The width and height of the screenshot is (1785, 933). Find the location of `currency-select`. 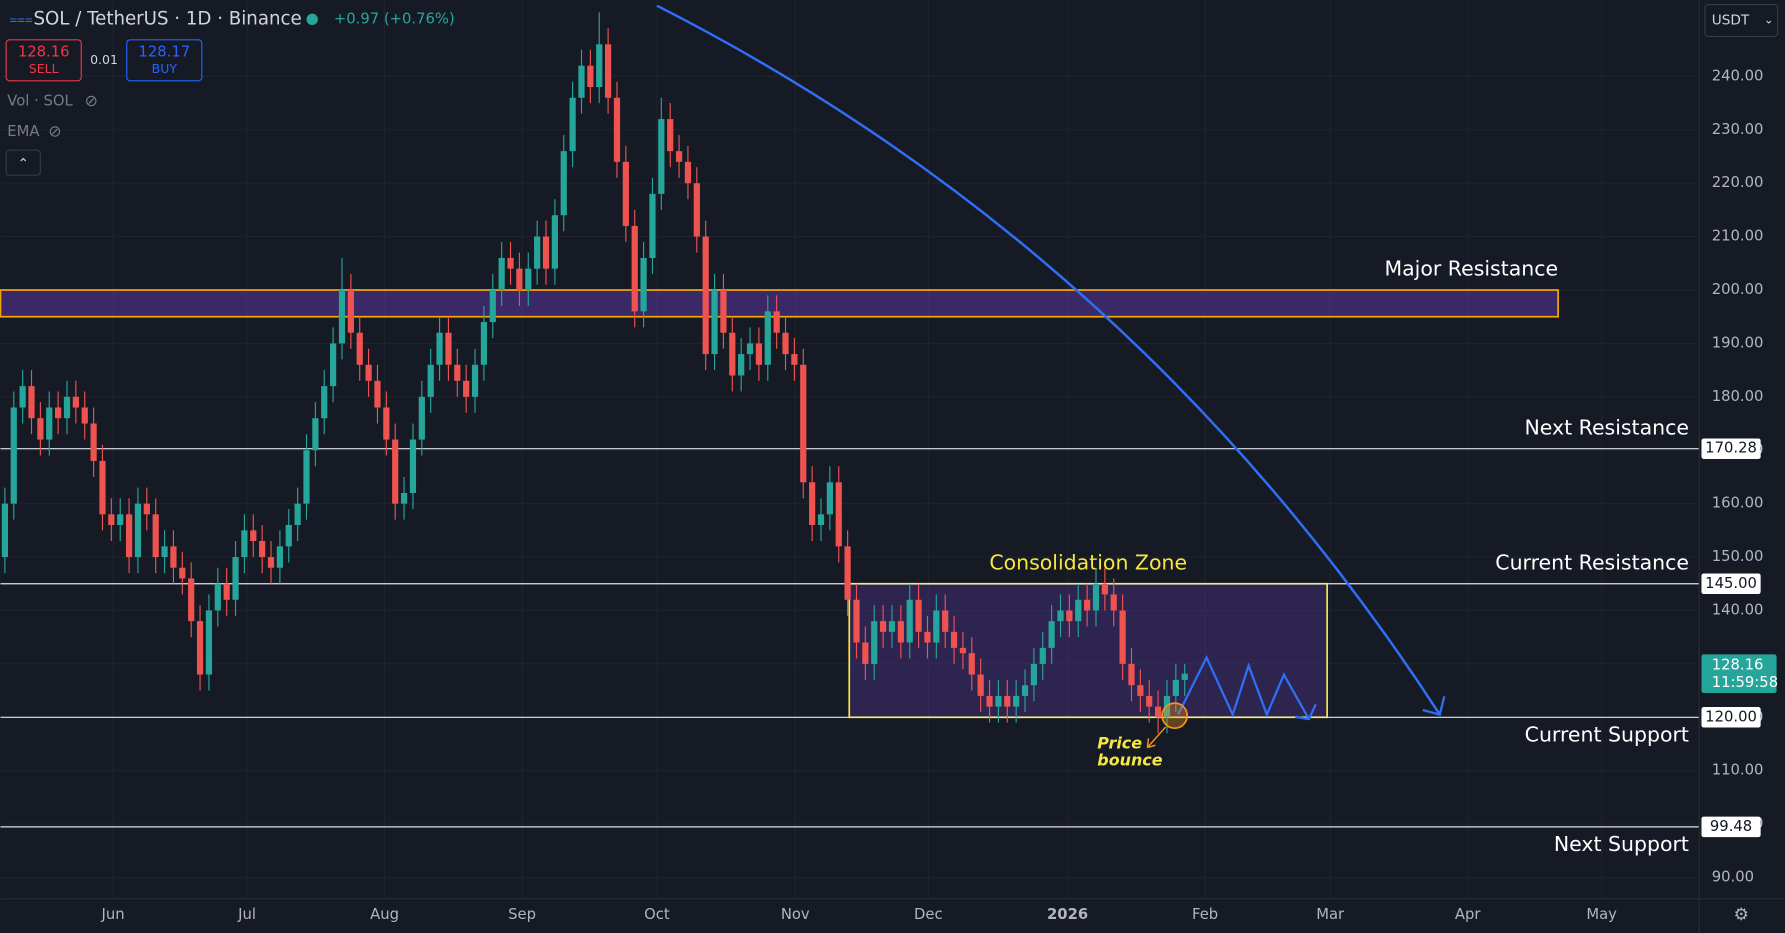

currency-select is located at coordinates (1741, 20).